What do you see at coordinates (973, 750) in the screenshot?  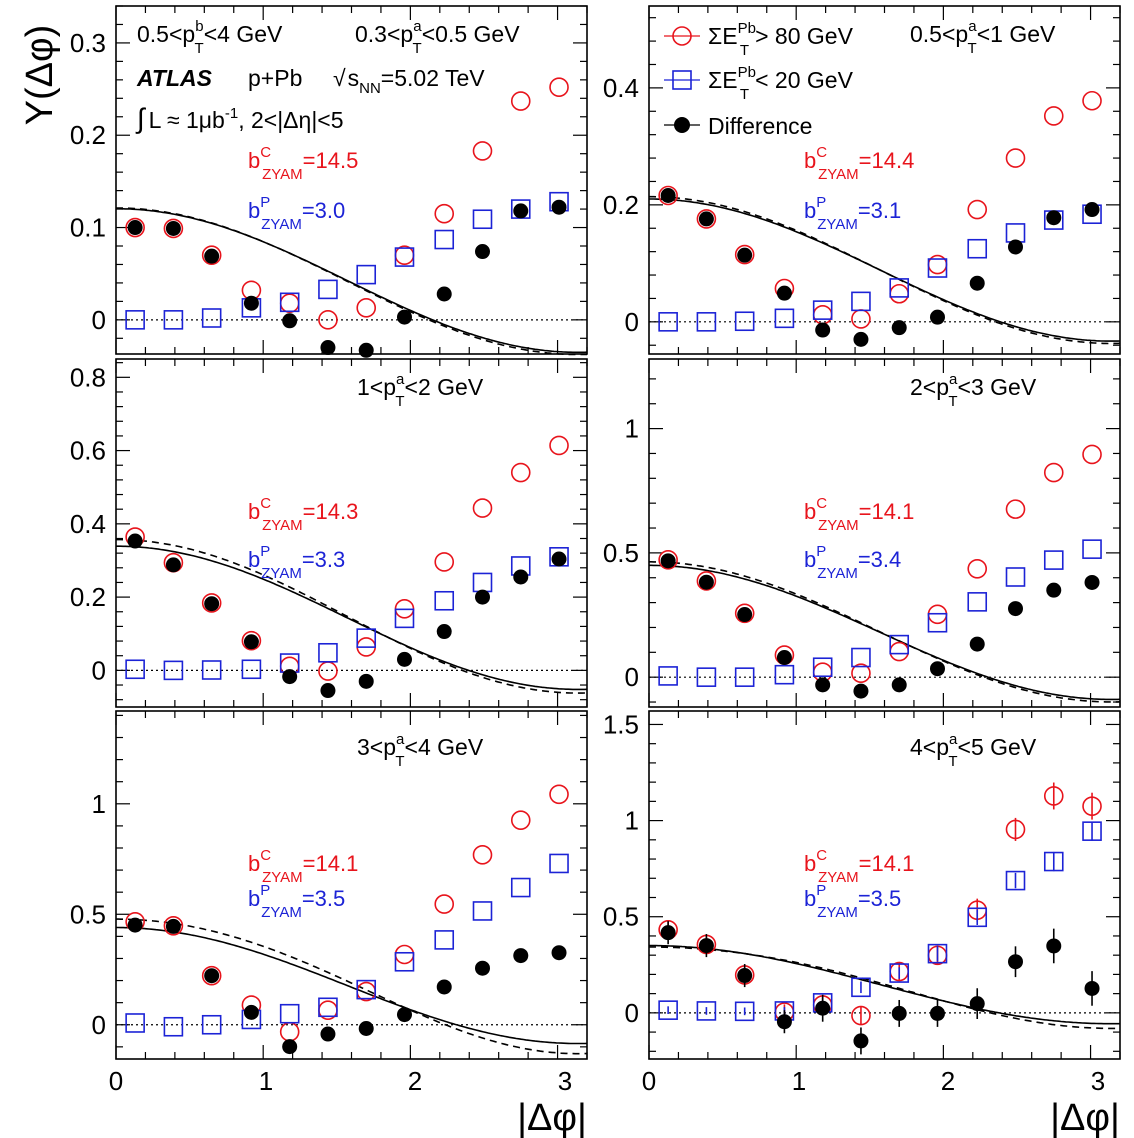 I see `panel-title-bottom-right: 4<pa T<5 GeV` at bounding box center [973, 750].